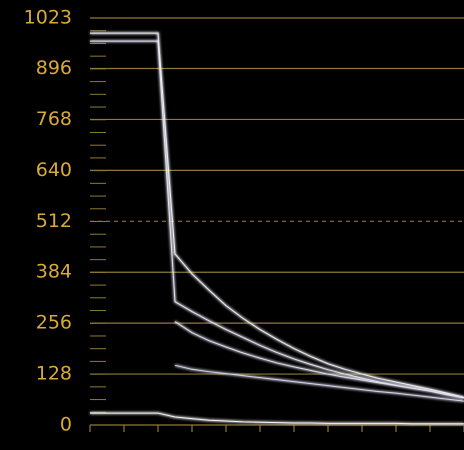  What do you see at coordinates (66, 425) in the screenshot?
I see `y-tick-label: 0` at bounding box center [66, 425].